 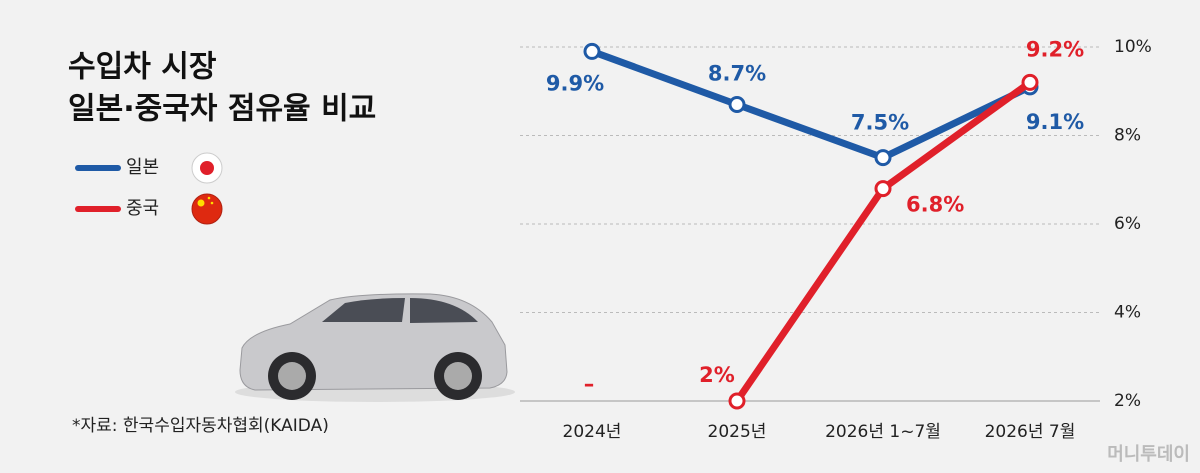 What do you see at coordinates (1127, 313) in the screenshot?
I see `y-tick-label: 4%` at bounding box center [1127, 313].